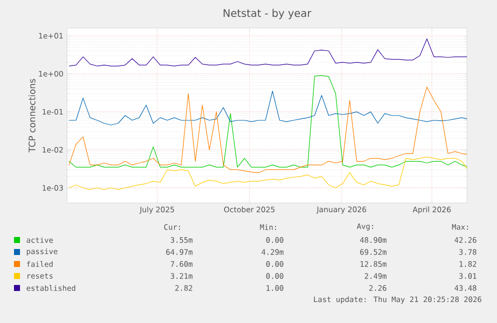 The width and height of the screenshot is (497, 323). What do you see at coordinates (268, 14) in the screenshot?
I see `chart-title: Netstat - by year` at bounding box center [268, 14].